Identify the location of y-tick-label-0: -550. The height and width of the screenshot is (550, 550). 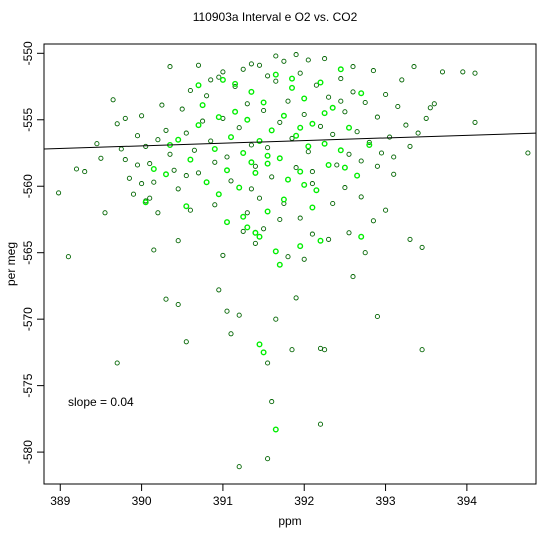
(28, 53).